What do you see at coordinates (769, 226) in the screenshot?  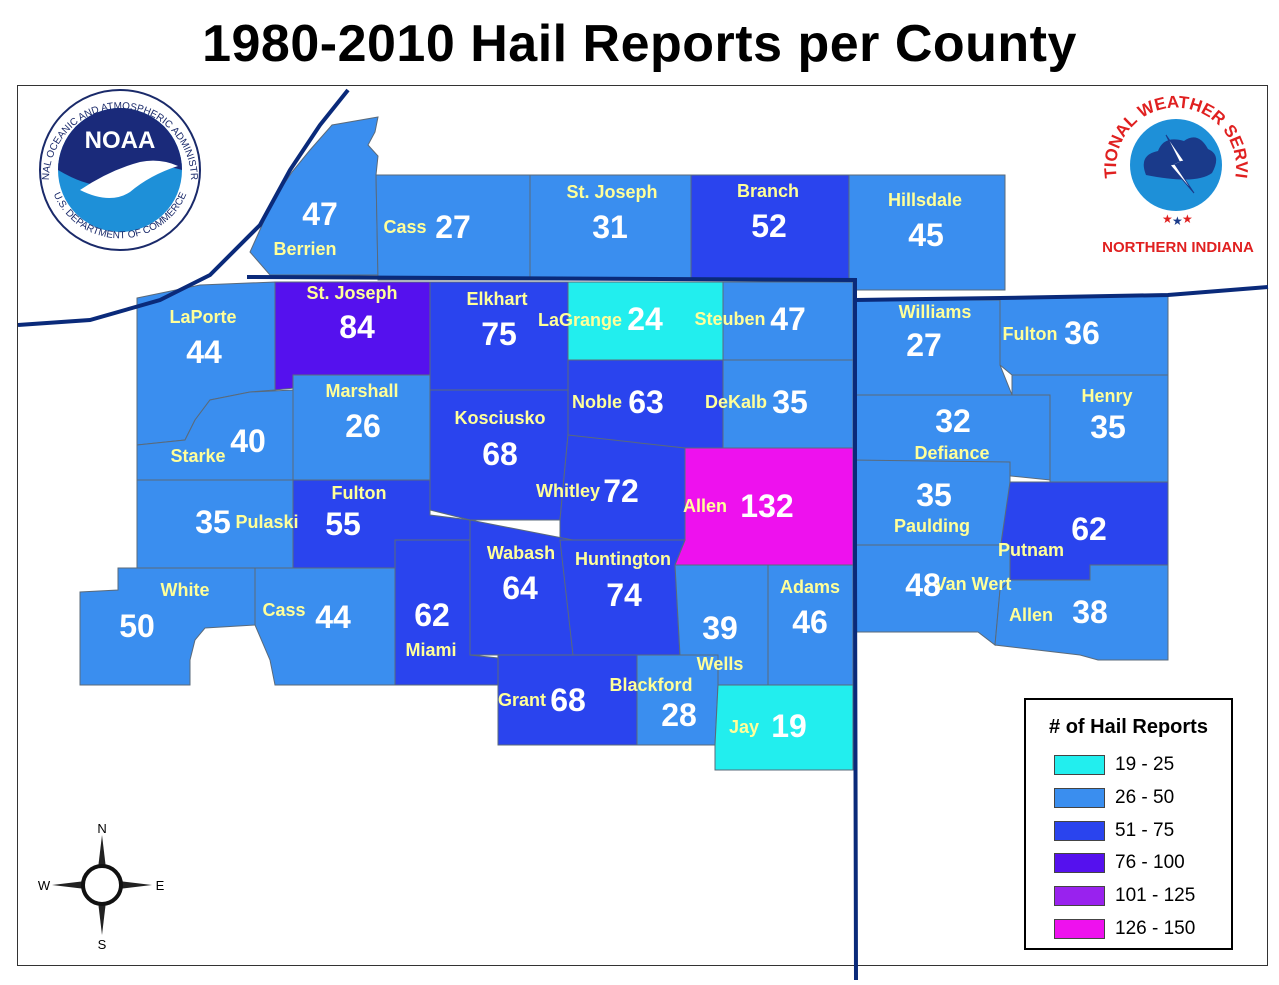 I see `county-value: 52` at bounding box center [769, 226].